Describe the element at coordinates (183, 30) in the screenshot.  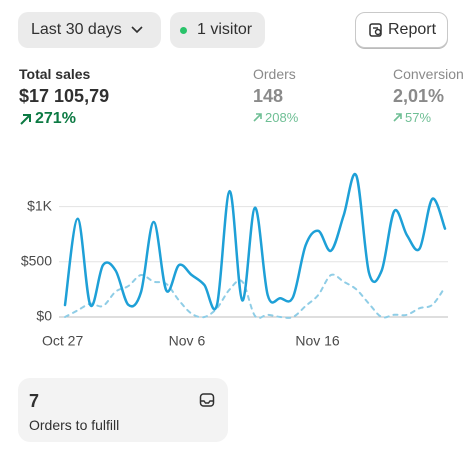
I see `live-dot` at that location.